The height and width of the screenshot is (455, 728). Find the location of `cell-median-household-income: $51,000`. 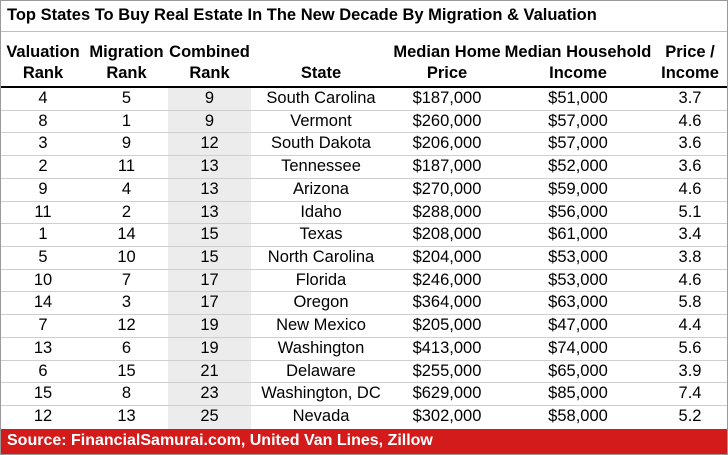

cell-median-household-income: $51,000 is located at coordinates (578, 98).